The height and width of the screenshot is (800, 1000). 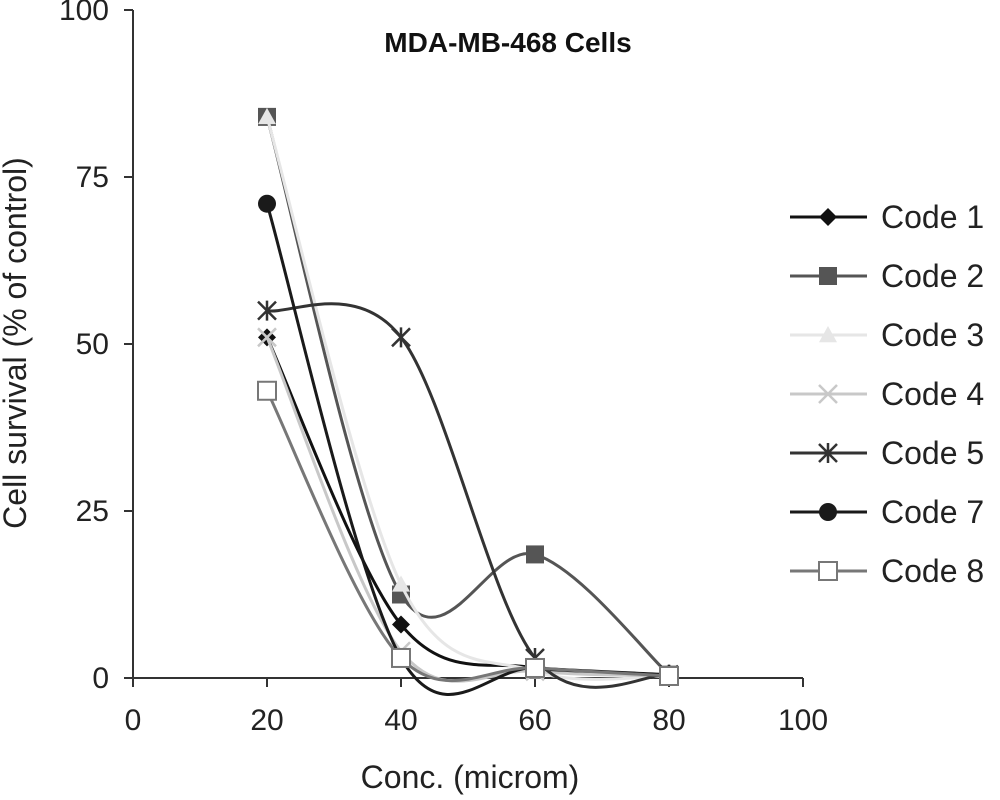 I want to click on legend-item-code-4: Code 4, so click(x=887, y=394).